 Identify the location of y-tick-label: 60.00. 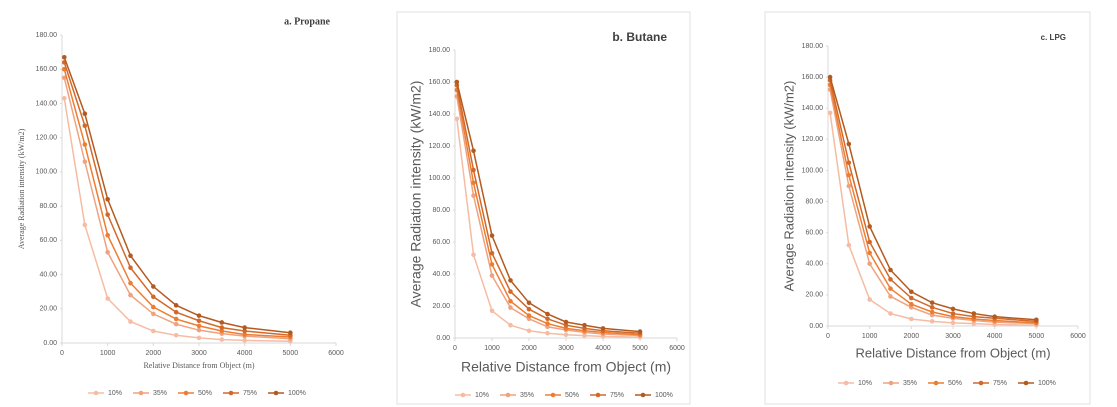
(48, 240).